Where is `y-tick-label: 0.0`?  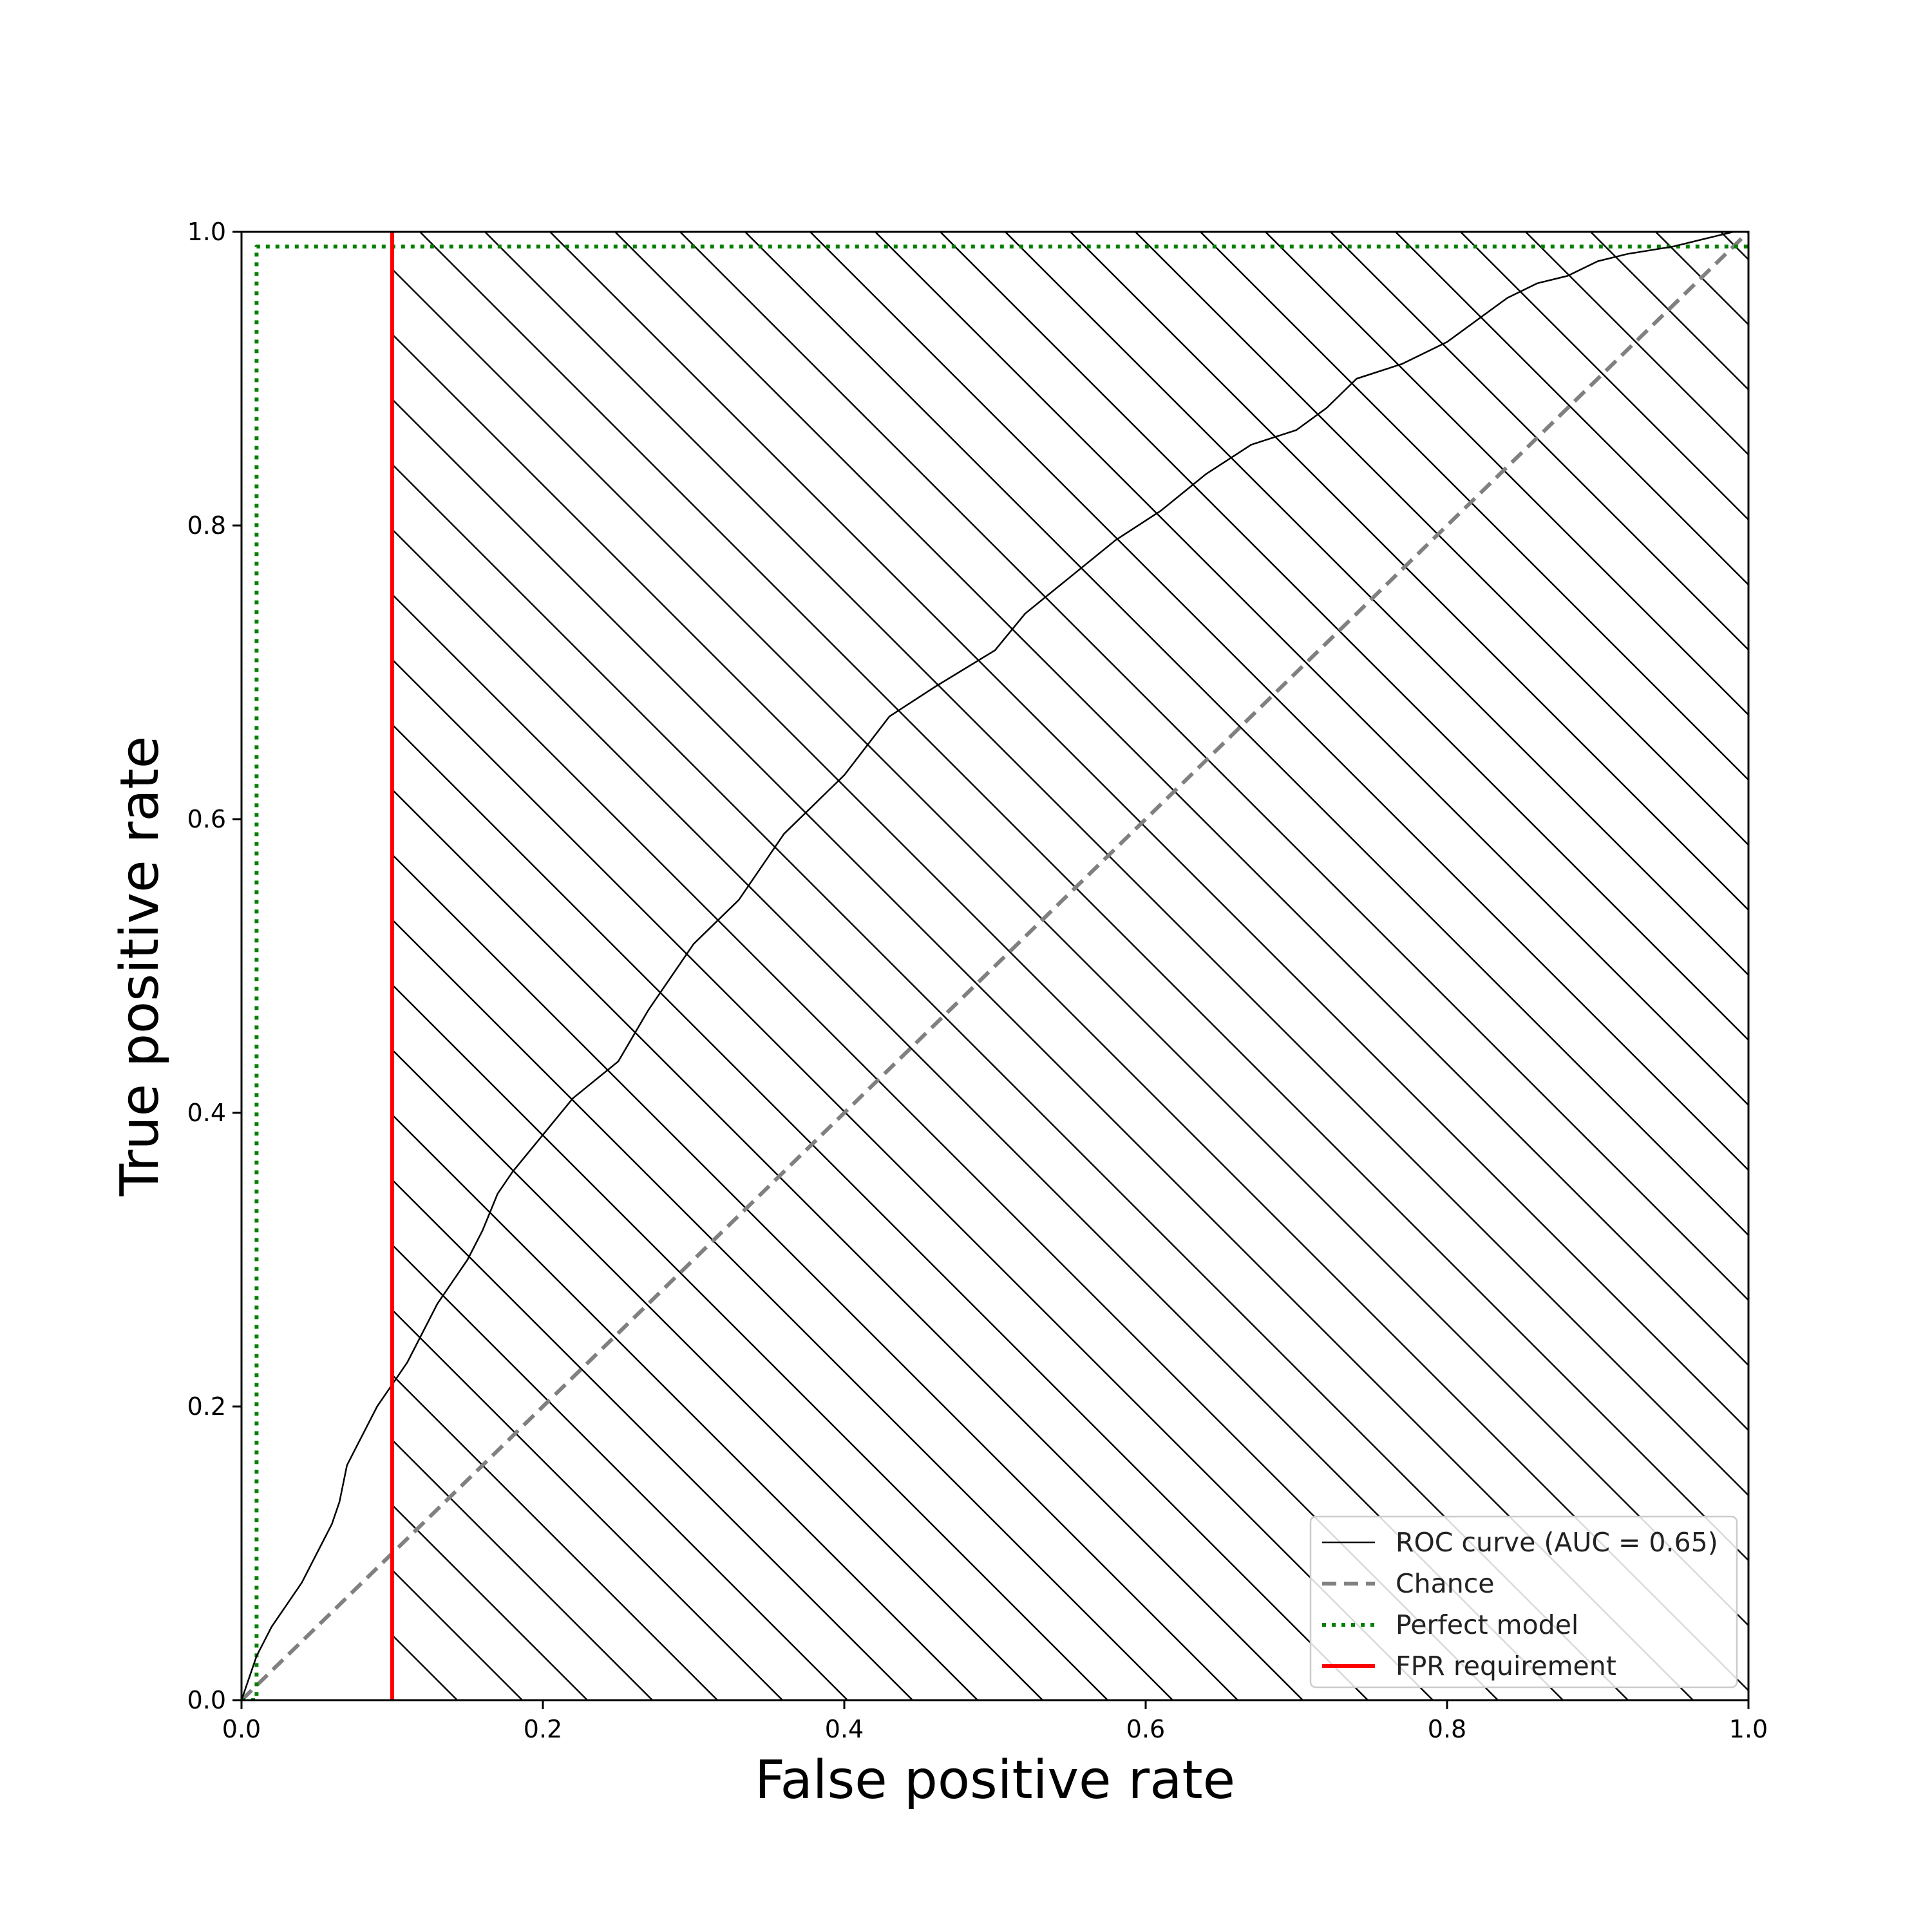
y-tick-label: 0.0 is located at coordinates (207, 1700).